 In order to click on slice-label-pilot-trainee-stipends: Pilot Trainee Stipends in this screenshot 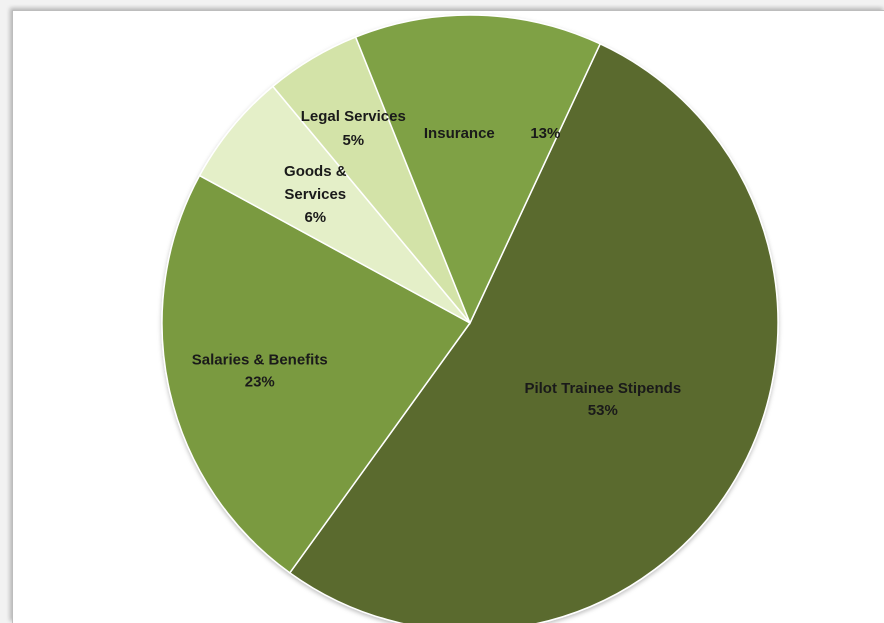, I will do `click(602, 388)`.